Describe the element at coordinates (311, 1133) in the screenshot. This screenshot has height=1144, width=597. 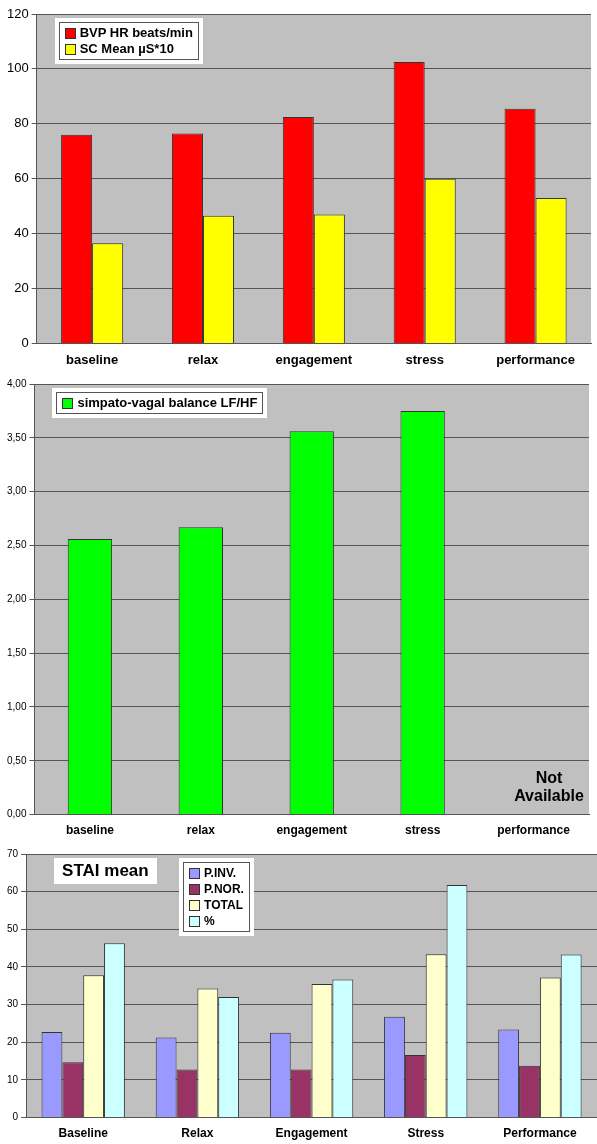
I see `x-tick-label: Engagement` at that location.